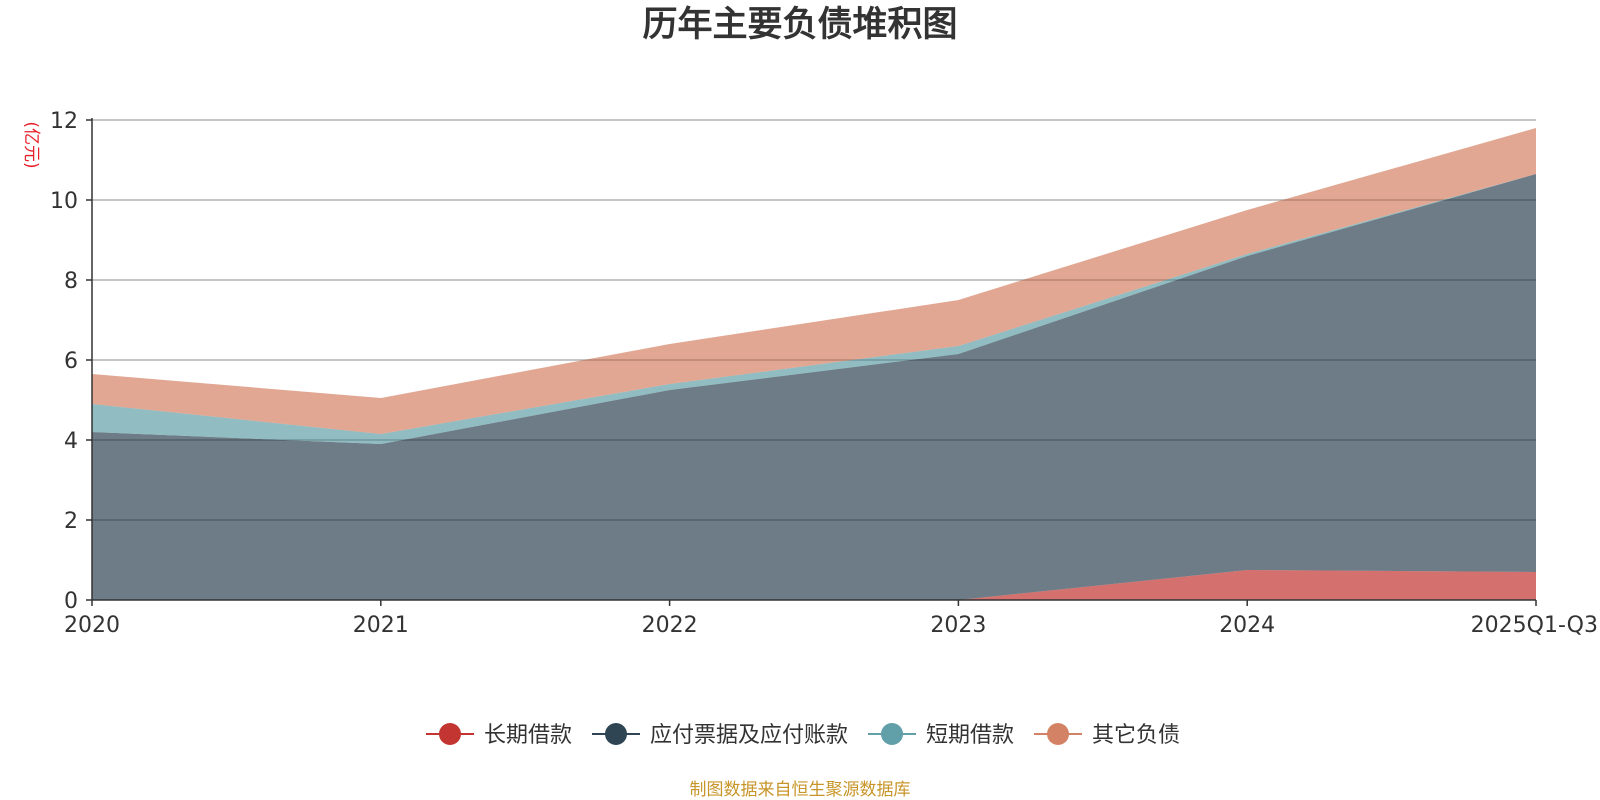 This screenshot has height=800, width=1600. I want to click on legend-label: 长期借款, so click(528, 735).